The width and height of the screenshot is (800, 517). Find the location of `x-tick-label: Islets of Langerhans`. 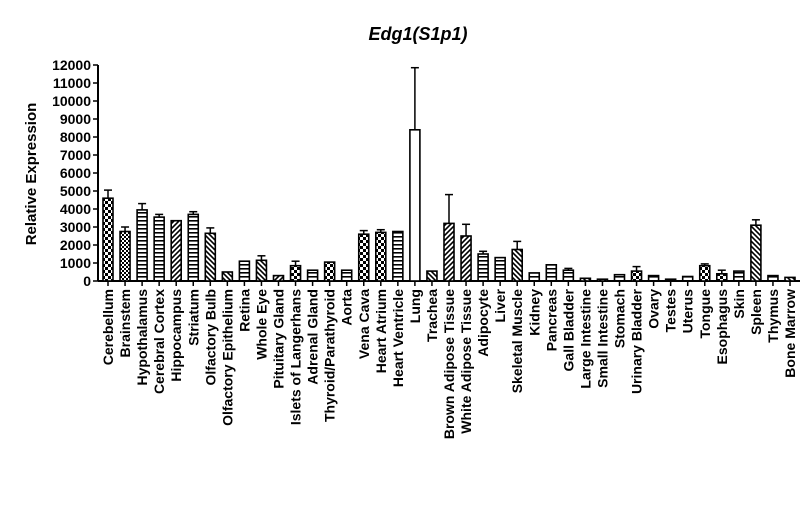

x-tick-label: Islets of Langerhans is located at coordinates (296, 357).